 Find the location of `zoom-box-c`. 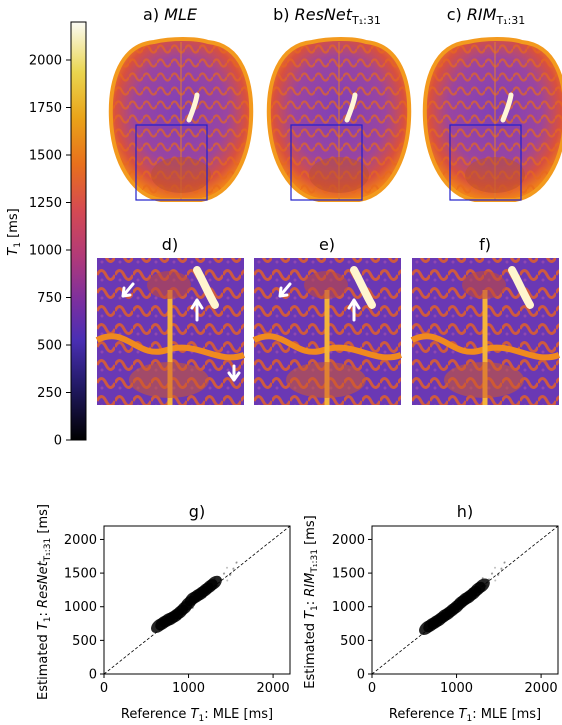

zoom-box-c is located at coordinates (485, 162).